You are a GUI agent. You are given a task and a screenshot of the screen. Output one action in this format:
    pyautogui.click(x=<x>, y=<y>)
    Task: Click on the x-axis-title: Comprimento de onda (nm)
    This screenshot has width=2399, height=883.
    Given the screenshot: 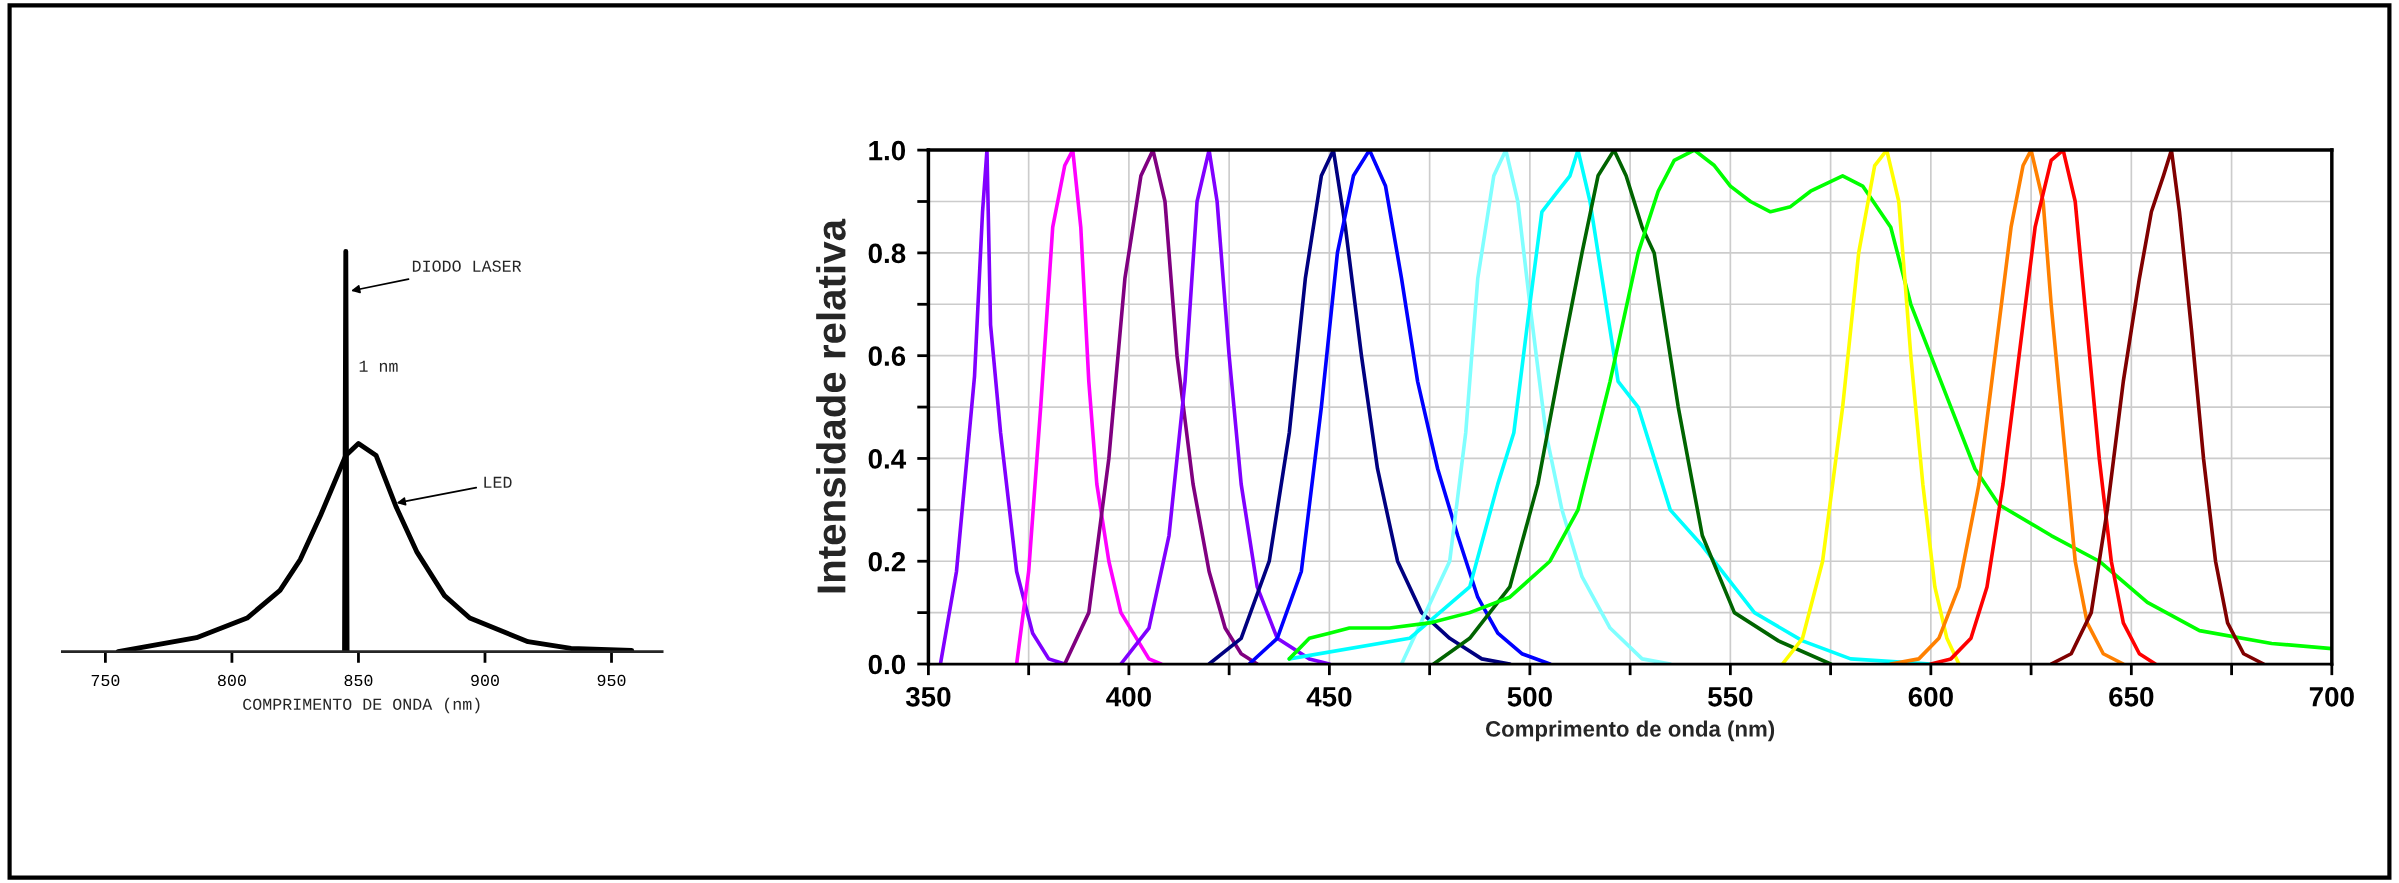 What is the action you would take?
    pyautogui.click(x=1630, y=731)
    